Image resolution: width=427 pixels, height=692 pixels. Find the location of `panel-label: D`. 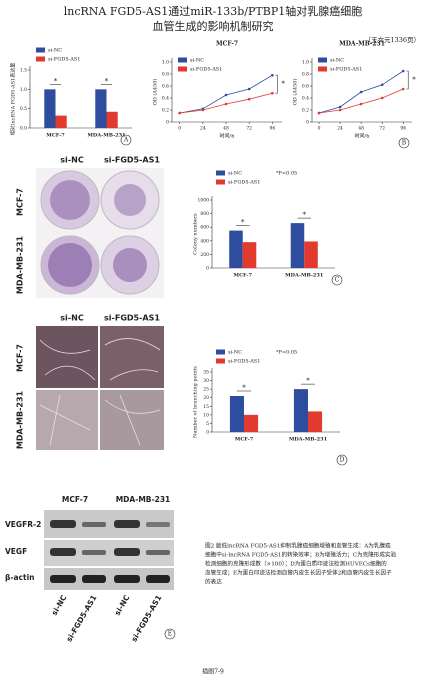

panel-label: D is located at coordinates (342, 460).